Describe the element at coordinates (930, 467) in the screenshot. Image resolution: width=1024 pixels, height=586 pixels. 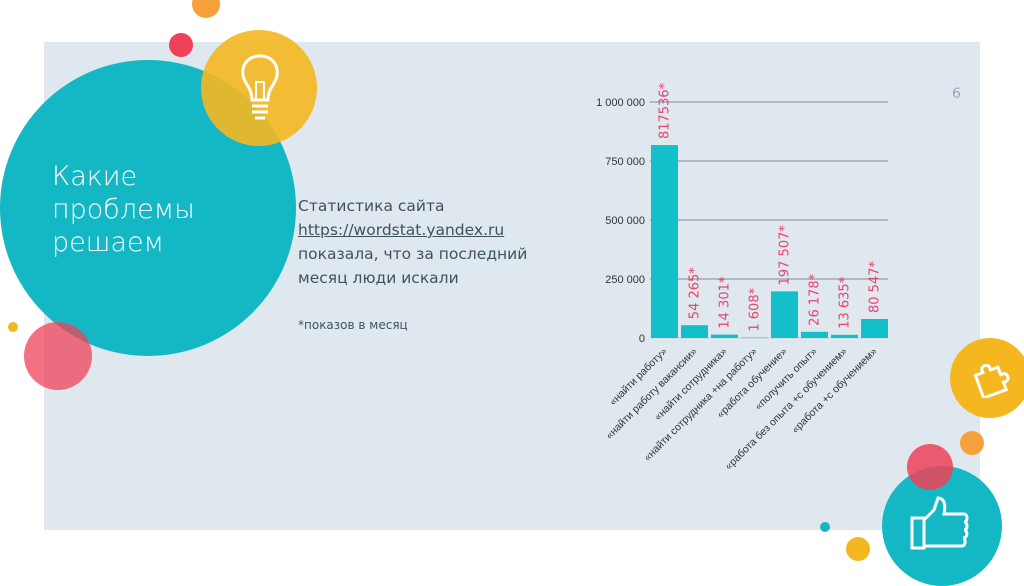
I see `decor-circle-red-right` at that location.